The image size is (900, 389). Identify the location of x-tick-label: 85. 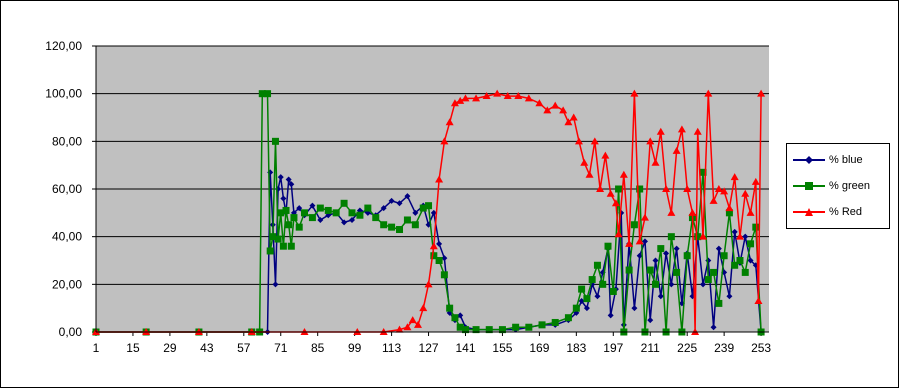
(318, 348).